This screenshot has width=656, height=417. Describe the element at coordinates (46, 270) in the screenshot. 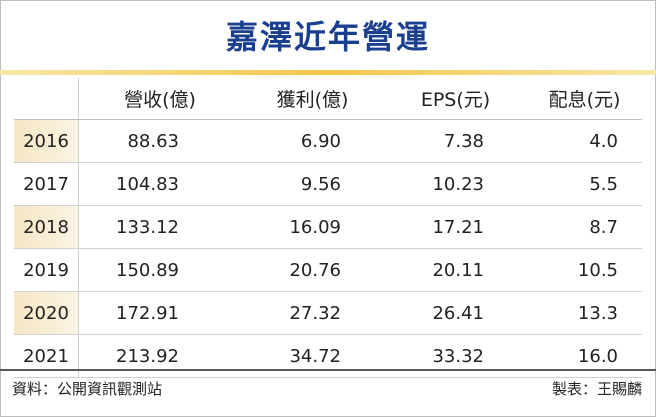

I see `year-cell: 2019` at that location.